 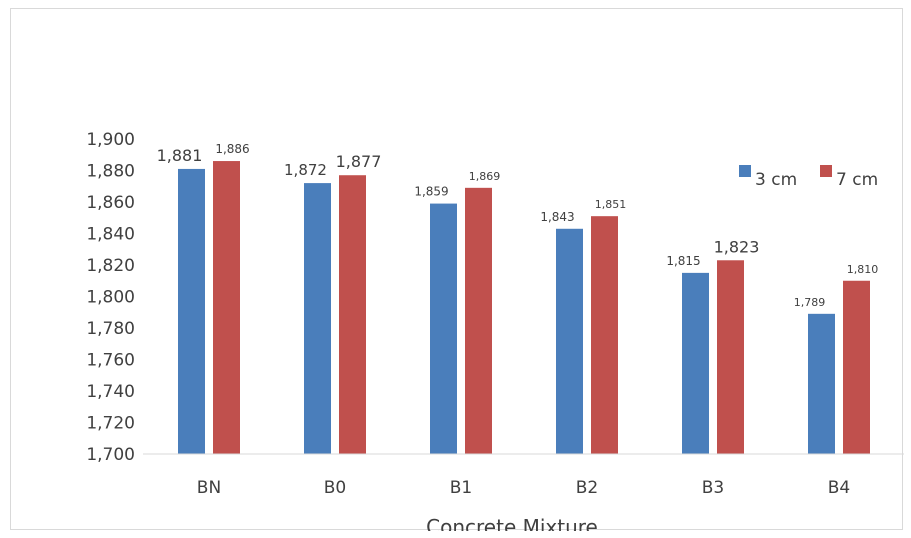 I want to click on data-label: 1,851, so click(x=611, y=204).